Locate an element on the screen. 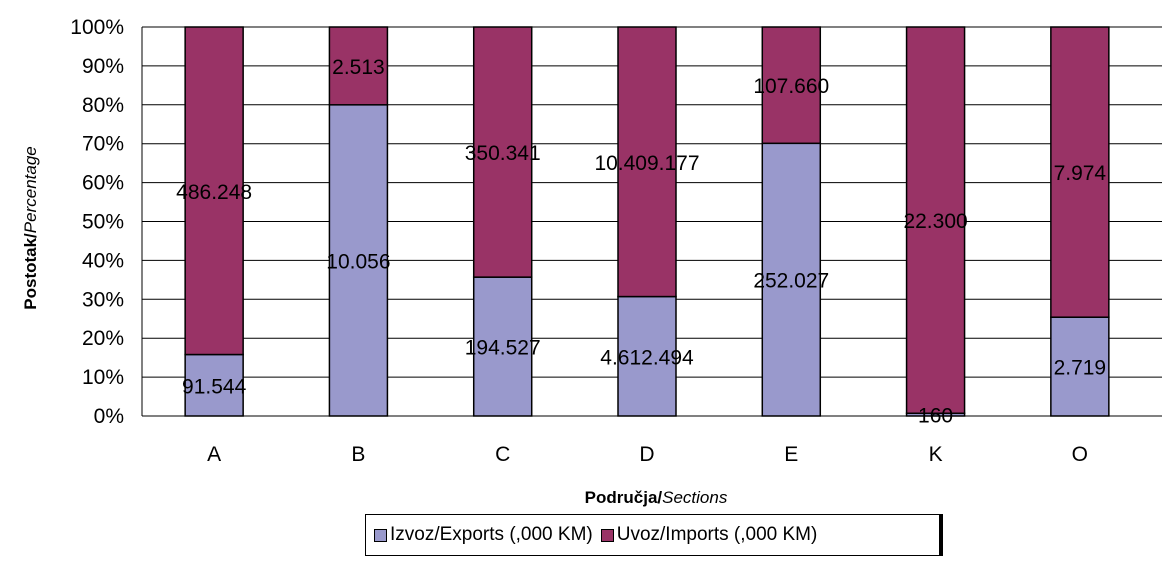 Image resolution: width=1162 pixels, height=579 pixels. data-label-imports-D: 10.409.177 is located at coordinates (646, 163).